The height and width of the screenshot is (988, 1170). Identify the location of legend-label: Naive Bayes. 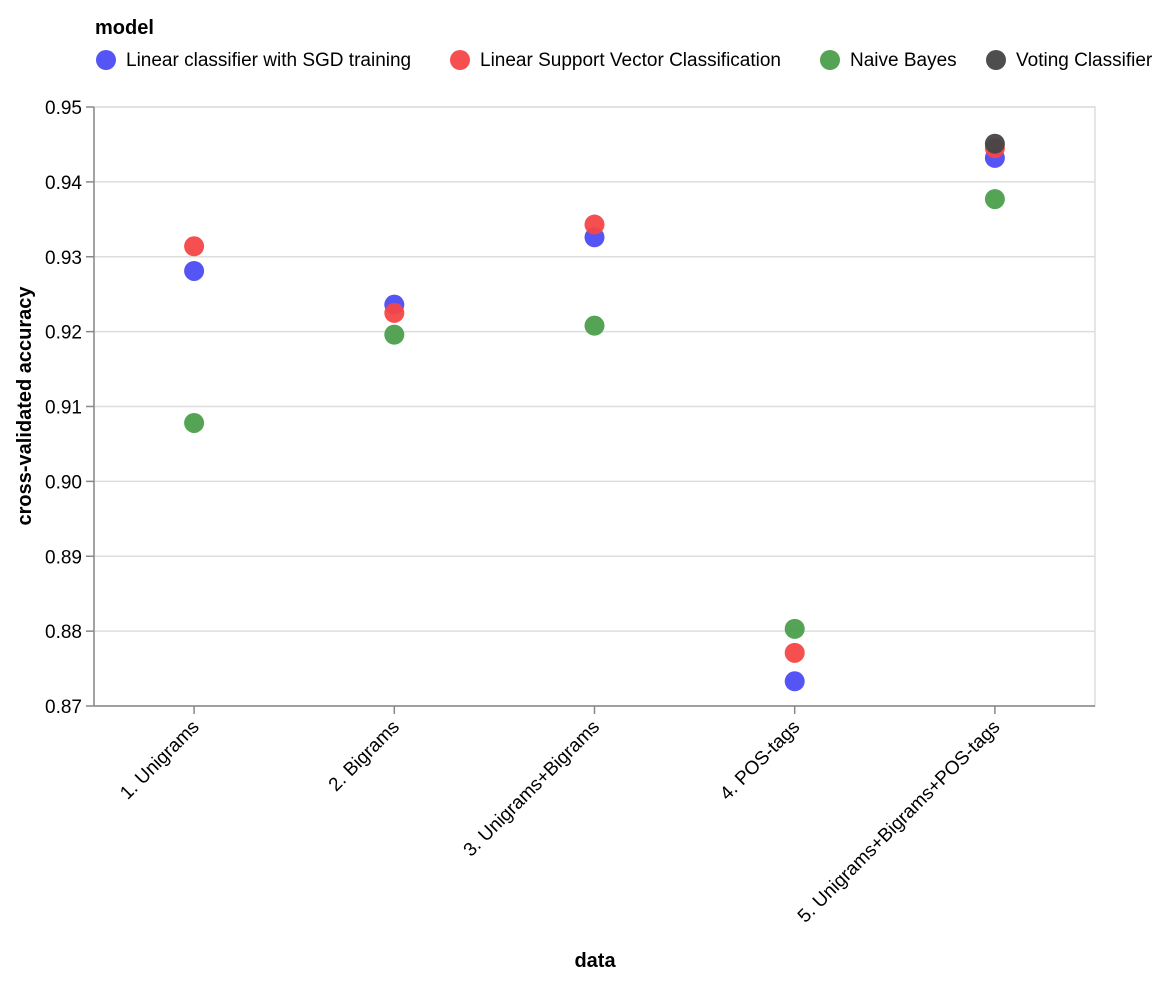
(903, 60).